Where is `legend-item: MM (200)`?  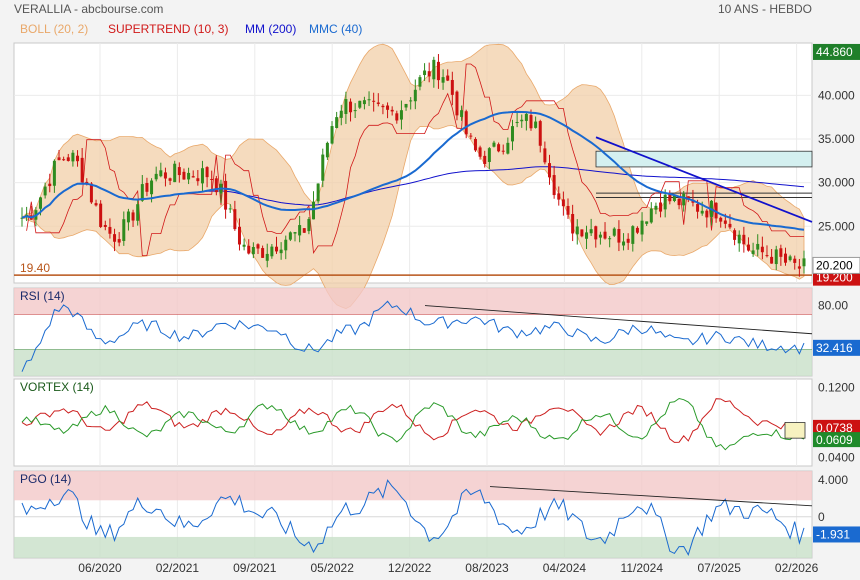
legend-item: MM (200) is located at coordinates (270, 29).